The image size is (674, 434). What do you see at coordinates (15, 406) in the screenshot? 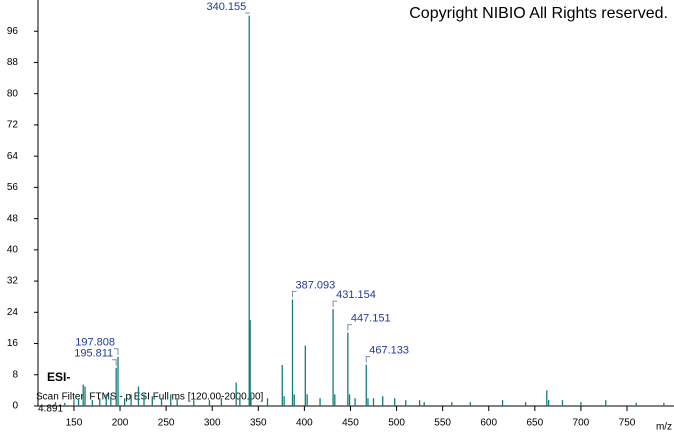
I see `y-tick-label: 0` at bounding box center [15, 406].